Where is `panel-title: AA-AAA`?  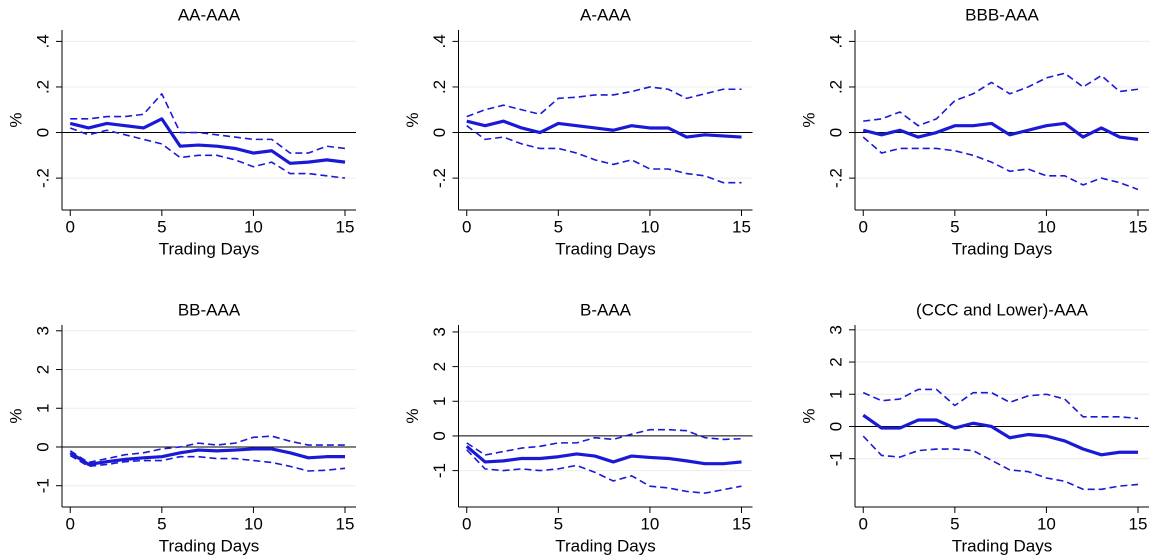 panel-title: AA-AAA is located at coordinates (209, 14).